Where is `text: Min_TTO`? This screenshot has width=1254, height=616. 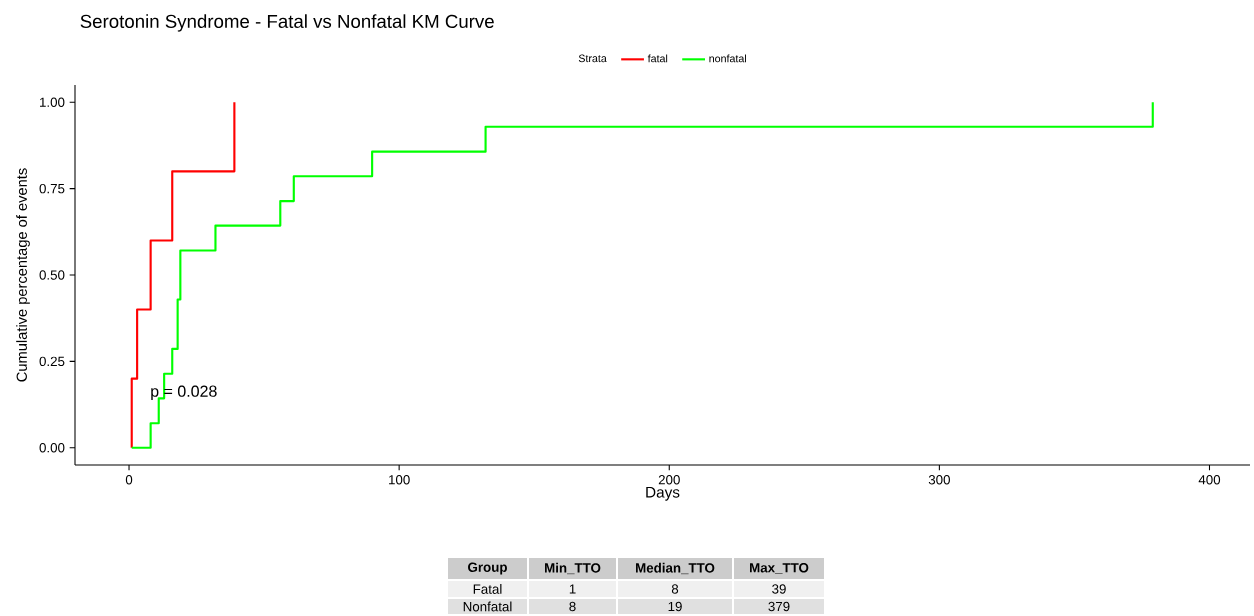 text: Min_TTO is located at coordinates (573, 568).